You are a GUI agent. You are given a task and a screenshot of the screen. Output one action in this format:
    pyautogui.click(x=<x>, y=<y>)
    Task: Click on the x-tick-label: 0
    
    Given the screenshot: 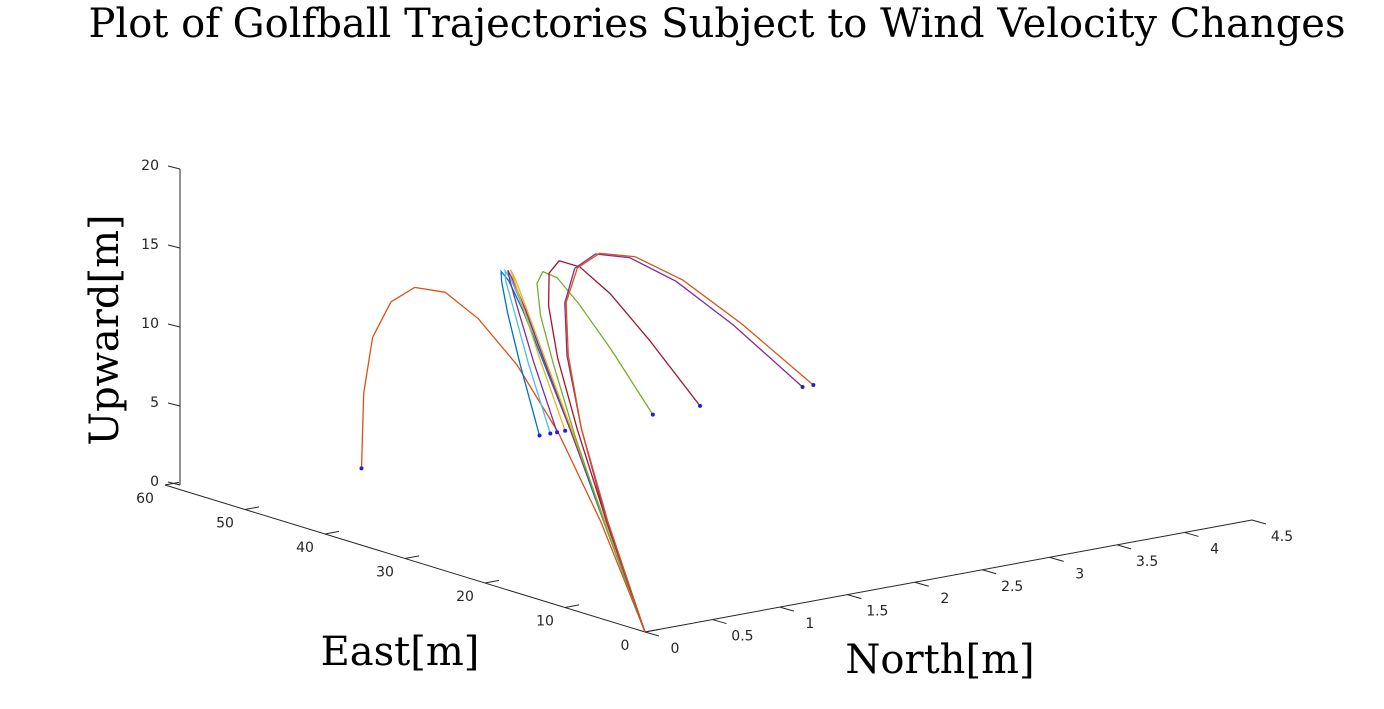 What is the action you would take?
    pyautogui.click(x=625, y=646)
    